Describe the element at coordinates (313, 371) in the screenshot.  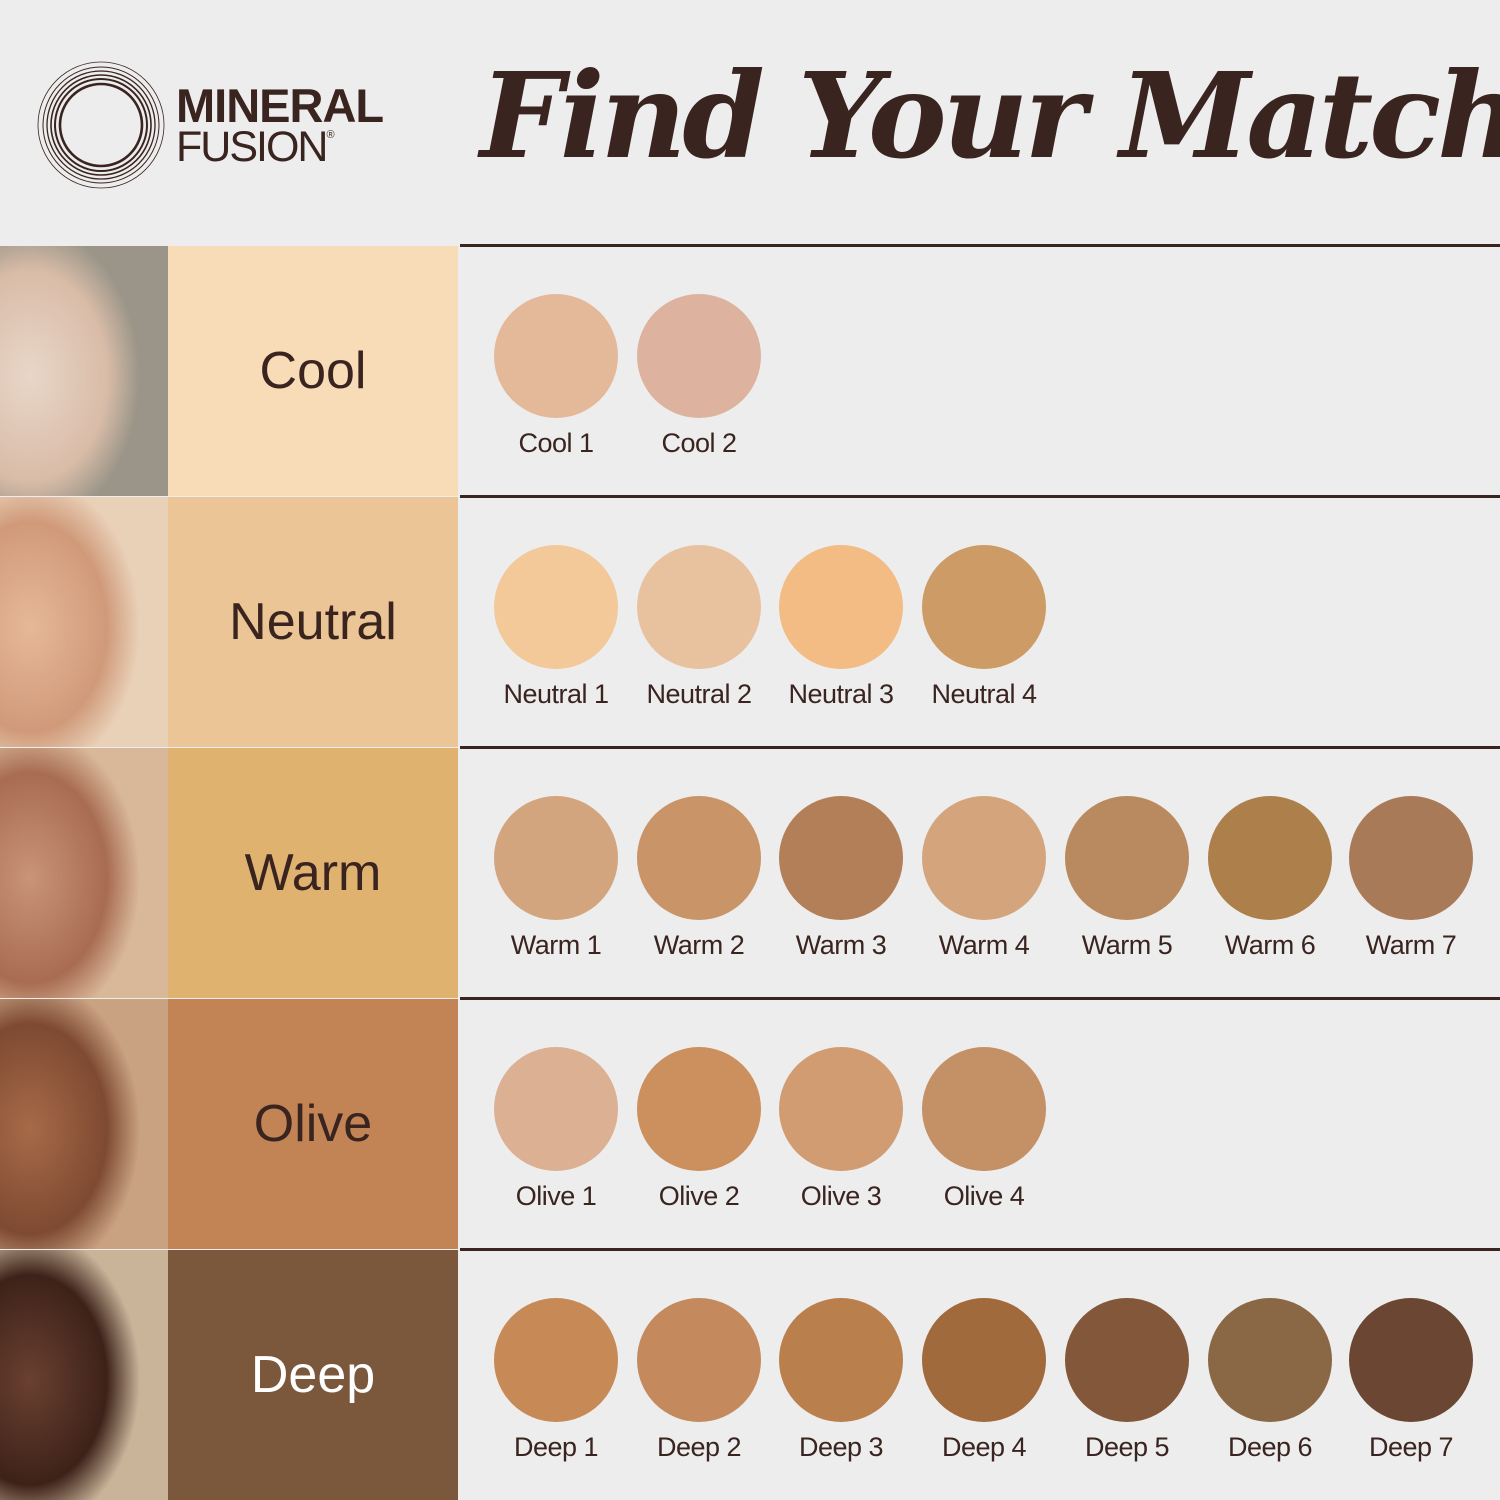
I see `tone-label: Cool` at that location.